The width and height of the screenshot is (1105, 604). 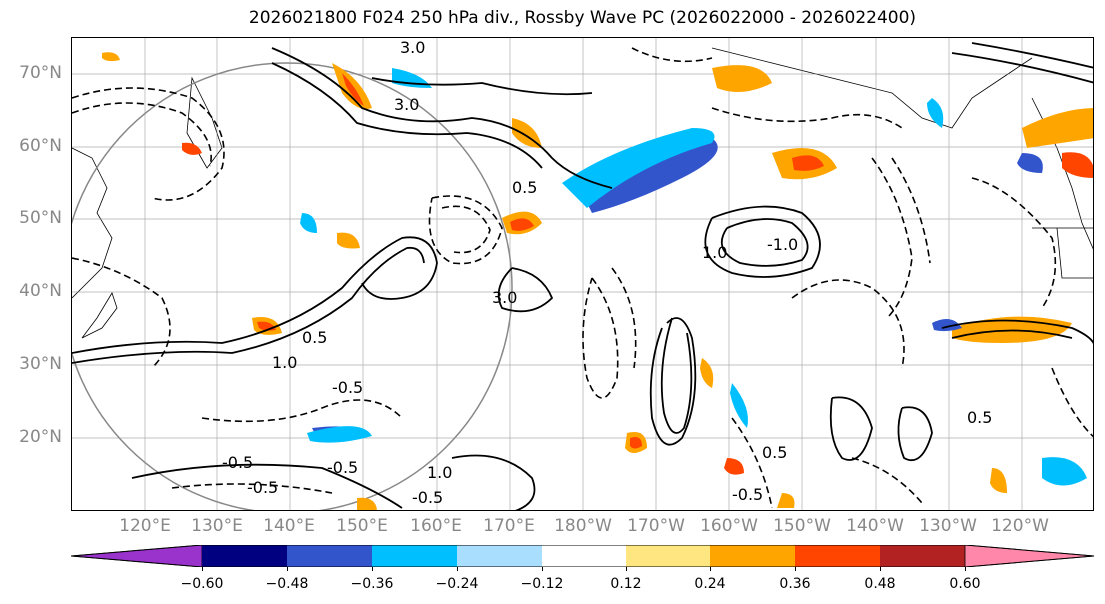 What do you see at coordinates (287, 584) in the screenshot?
I see `colorbar-tick-label: −0.48` at bounding box center [287, 584].